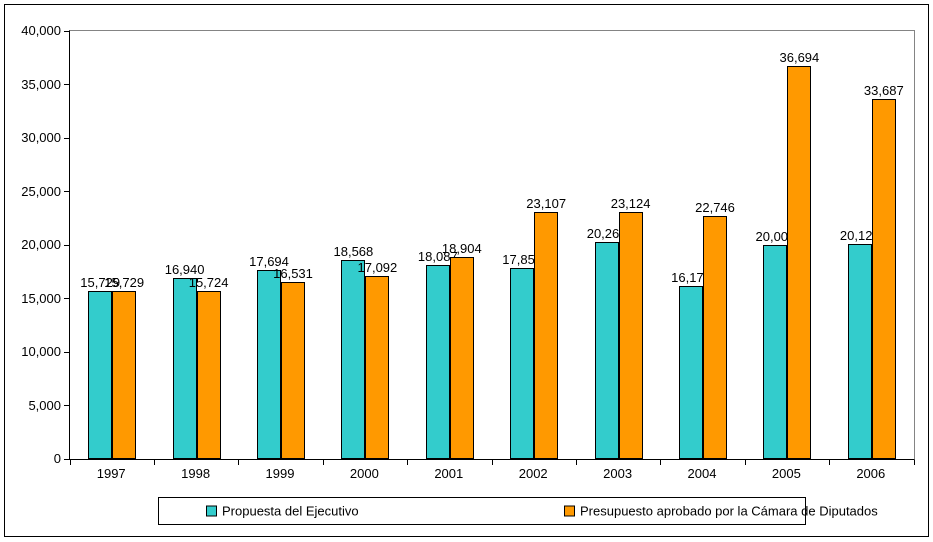 This screenshot has width=933, height=542. What do you see at coordinates (533, 473) in the screenshot?
I see `x-axis-label: 2002` at bounding box center [533, 473].